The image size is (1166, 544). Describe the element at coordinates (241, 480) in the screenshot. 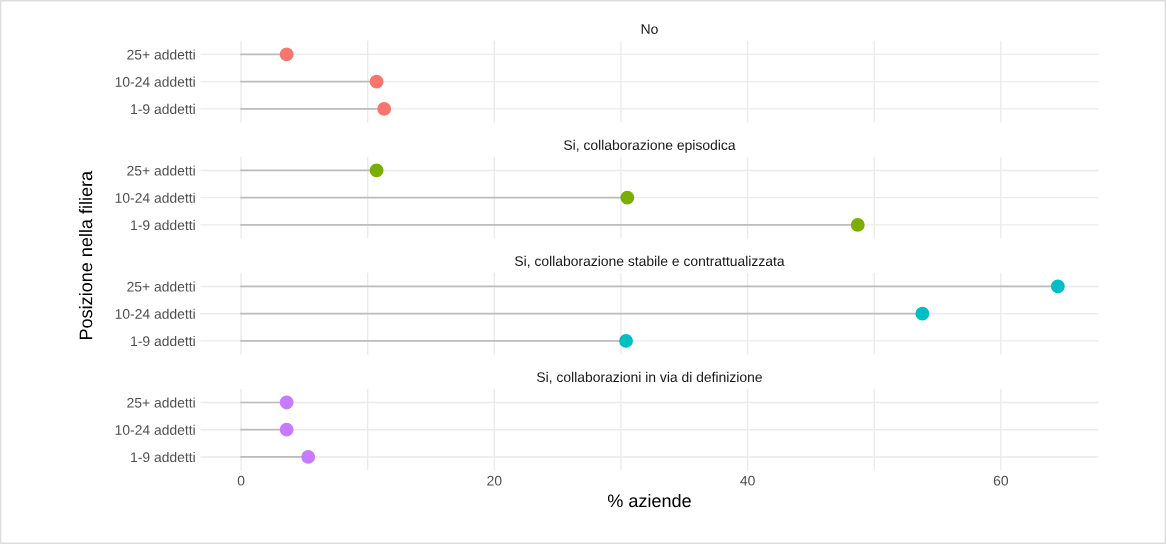

I see `x-tick-label: 0` at that location.